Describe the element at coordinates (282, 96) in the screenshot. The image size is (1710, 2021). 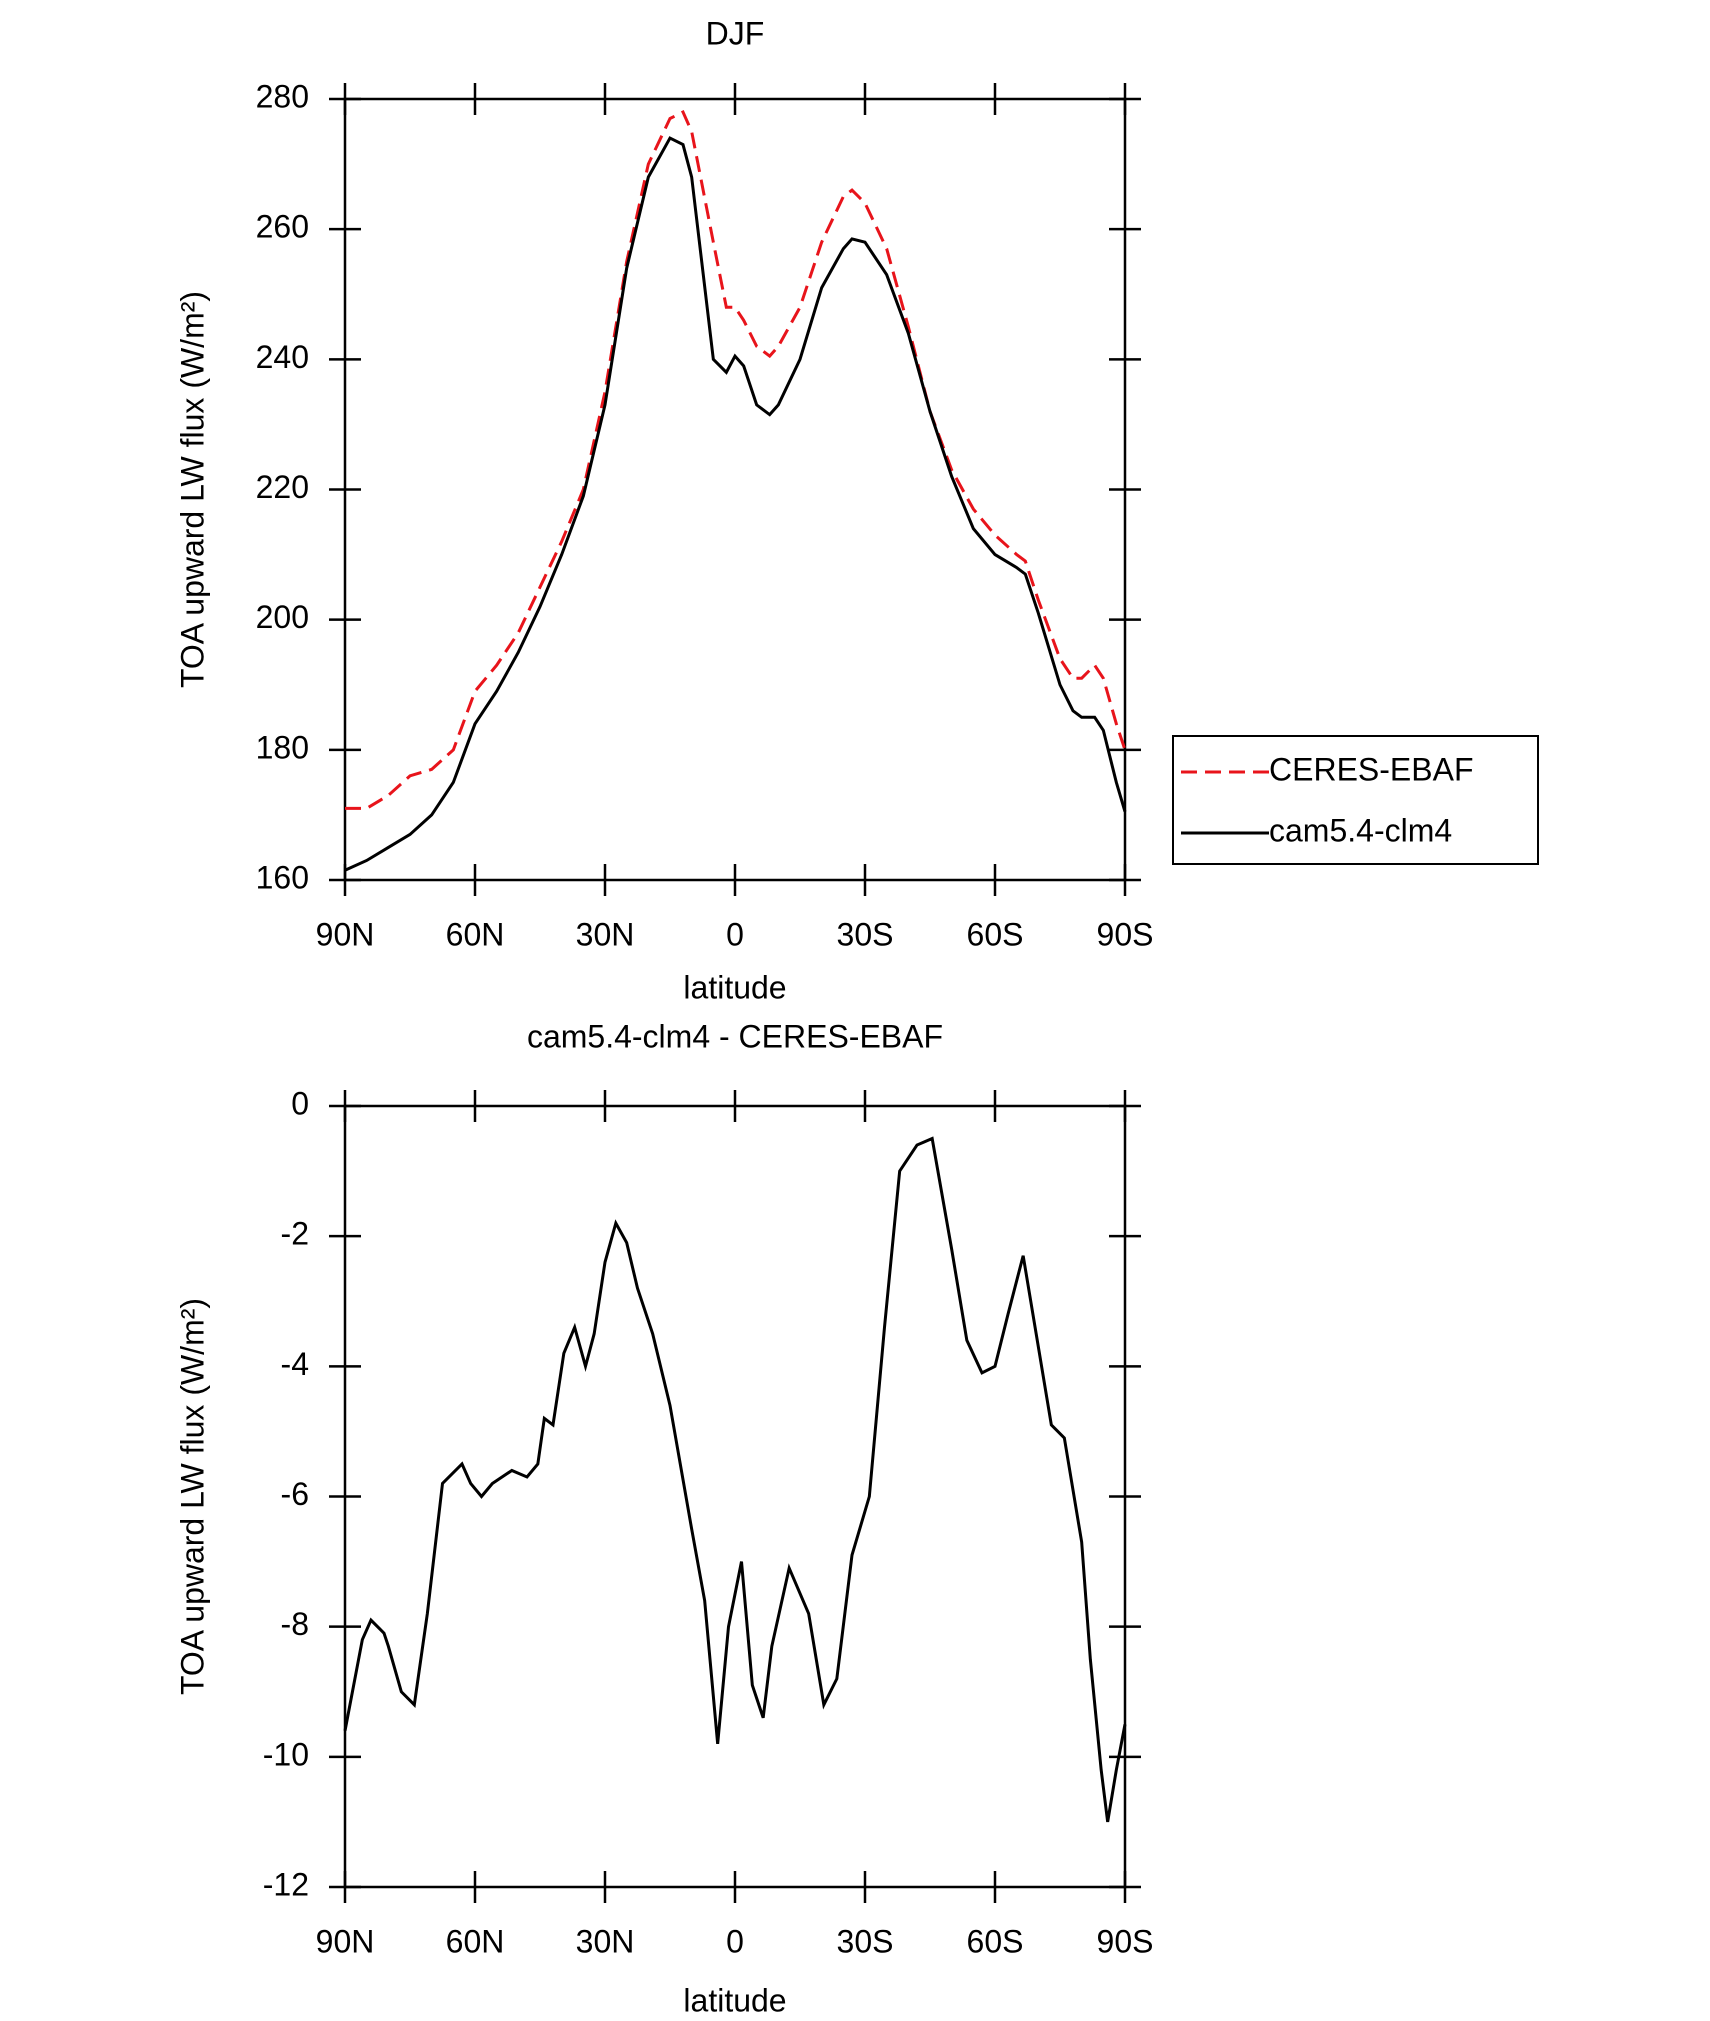
I see `y-tick-label: 280` at that location.